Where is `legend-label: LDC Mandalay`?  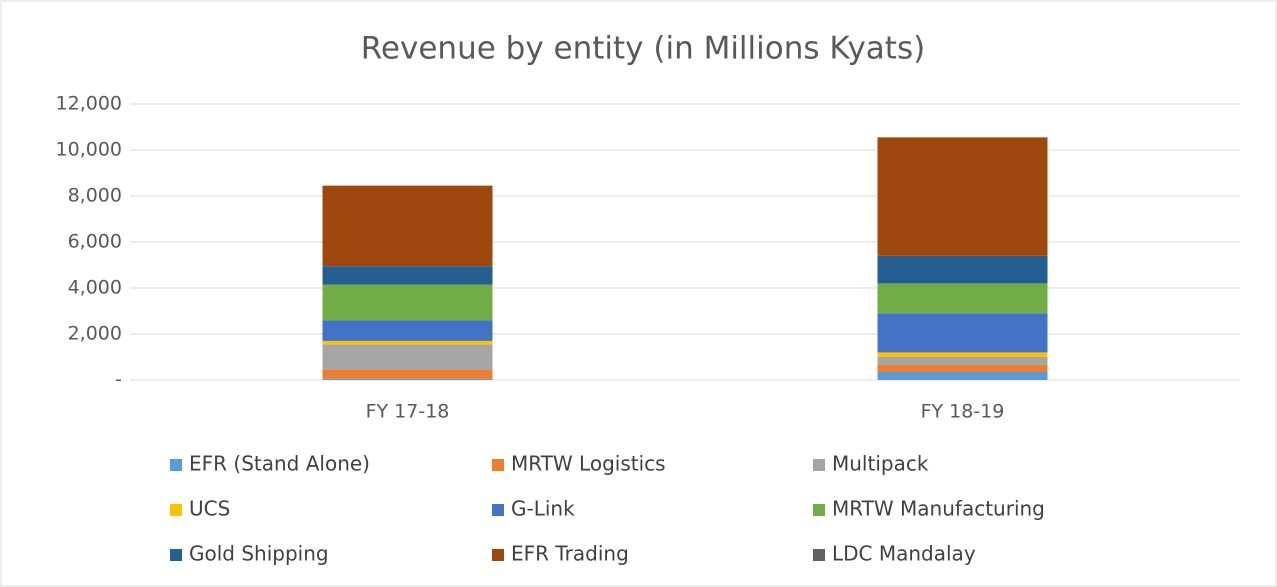 legend-label: LDC Mandalay is located at coordinates (904, 554).